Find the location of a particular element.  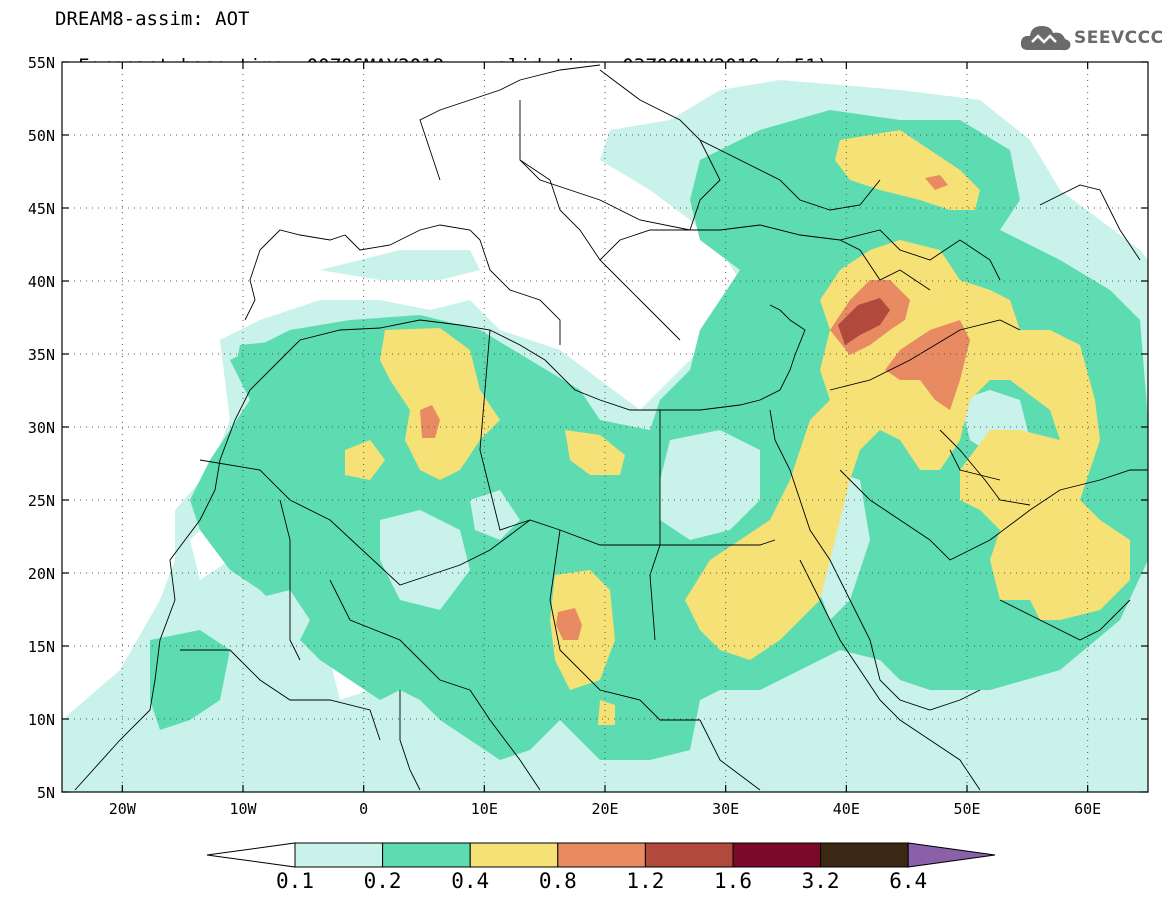

lon-label: 10E is located at coordinates (484, 809).